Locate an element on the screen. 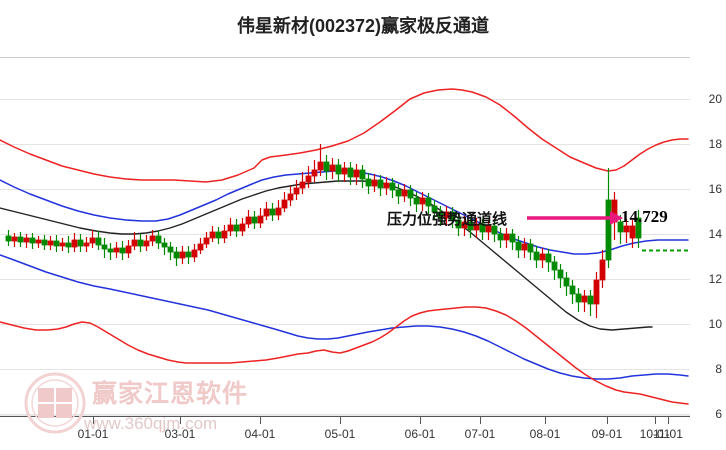 This screenshot has height=450, width=726. page-title: 伟星新材(002372)赢家极反通道 is located at coordinates (363, 26).